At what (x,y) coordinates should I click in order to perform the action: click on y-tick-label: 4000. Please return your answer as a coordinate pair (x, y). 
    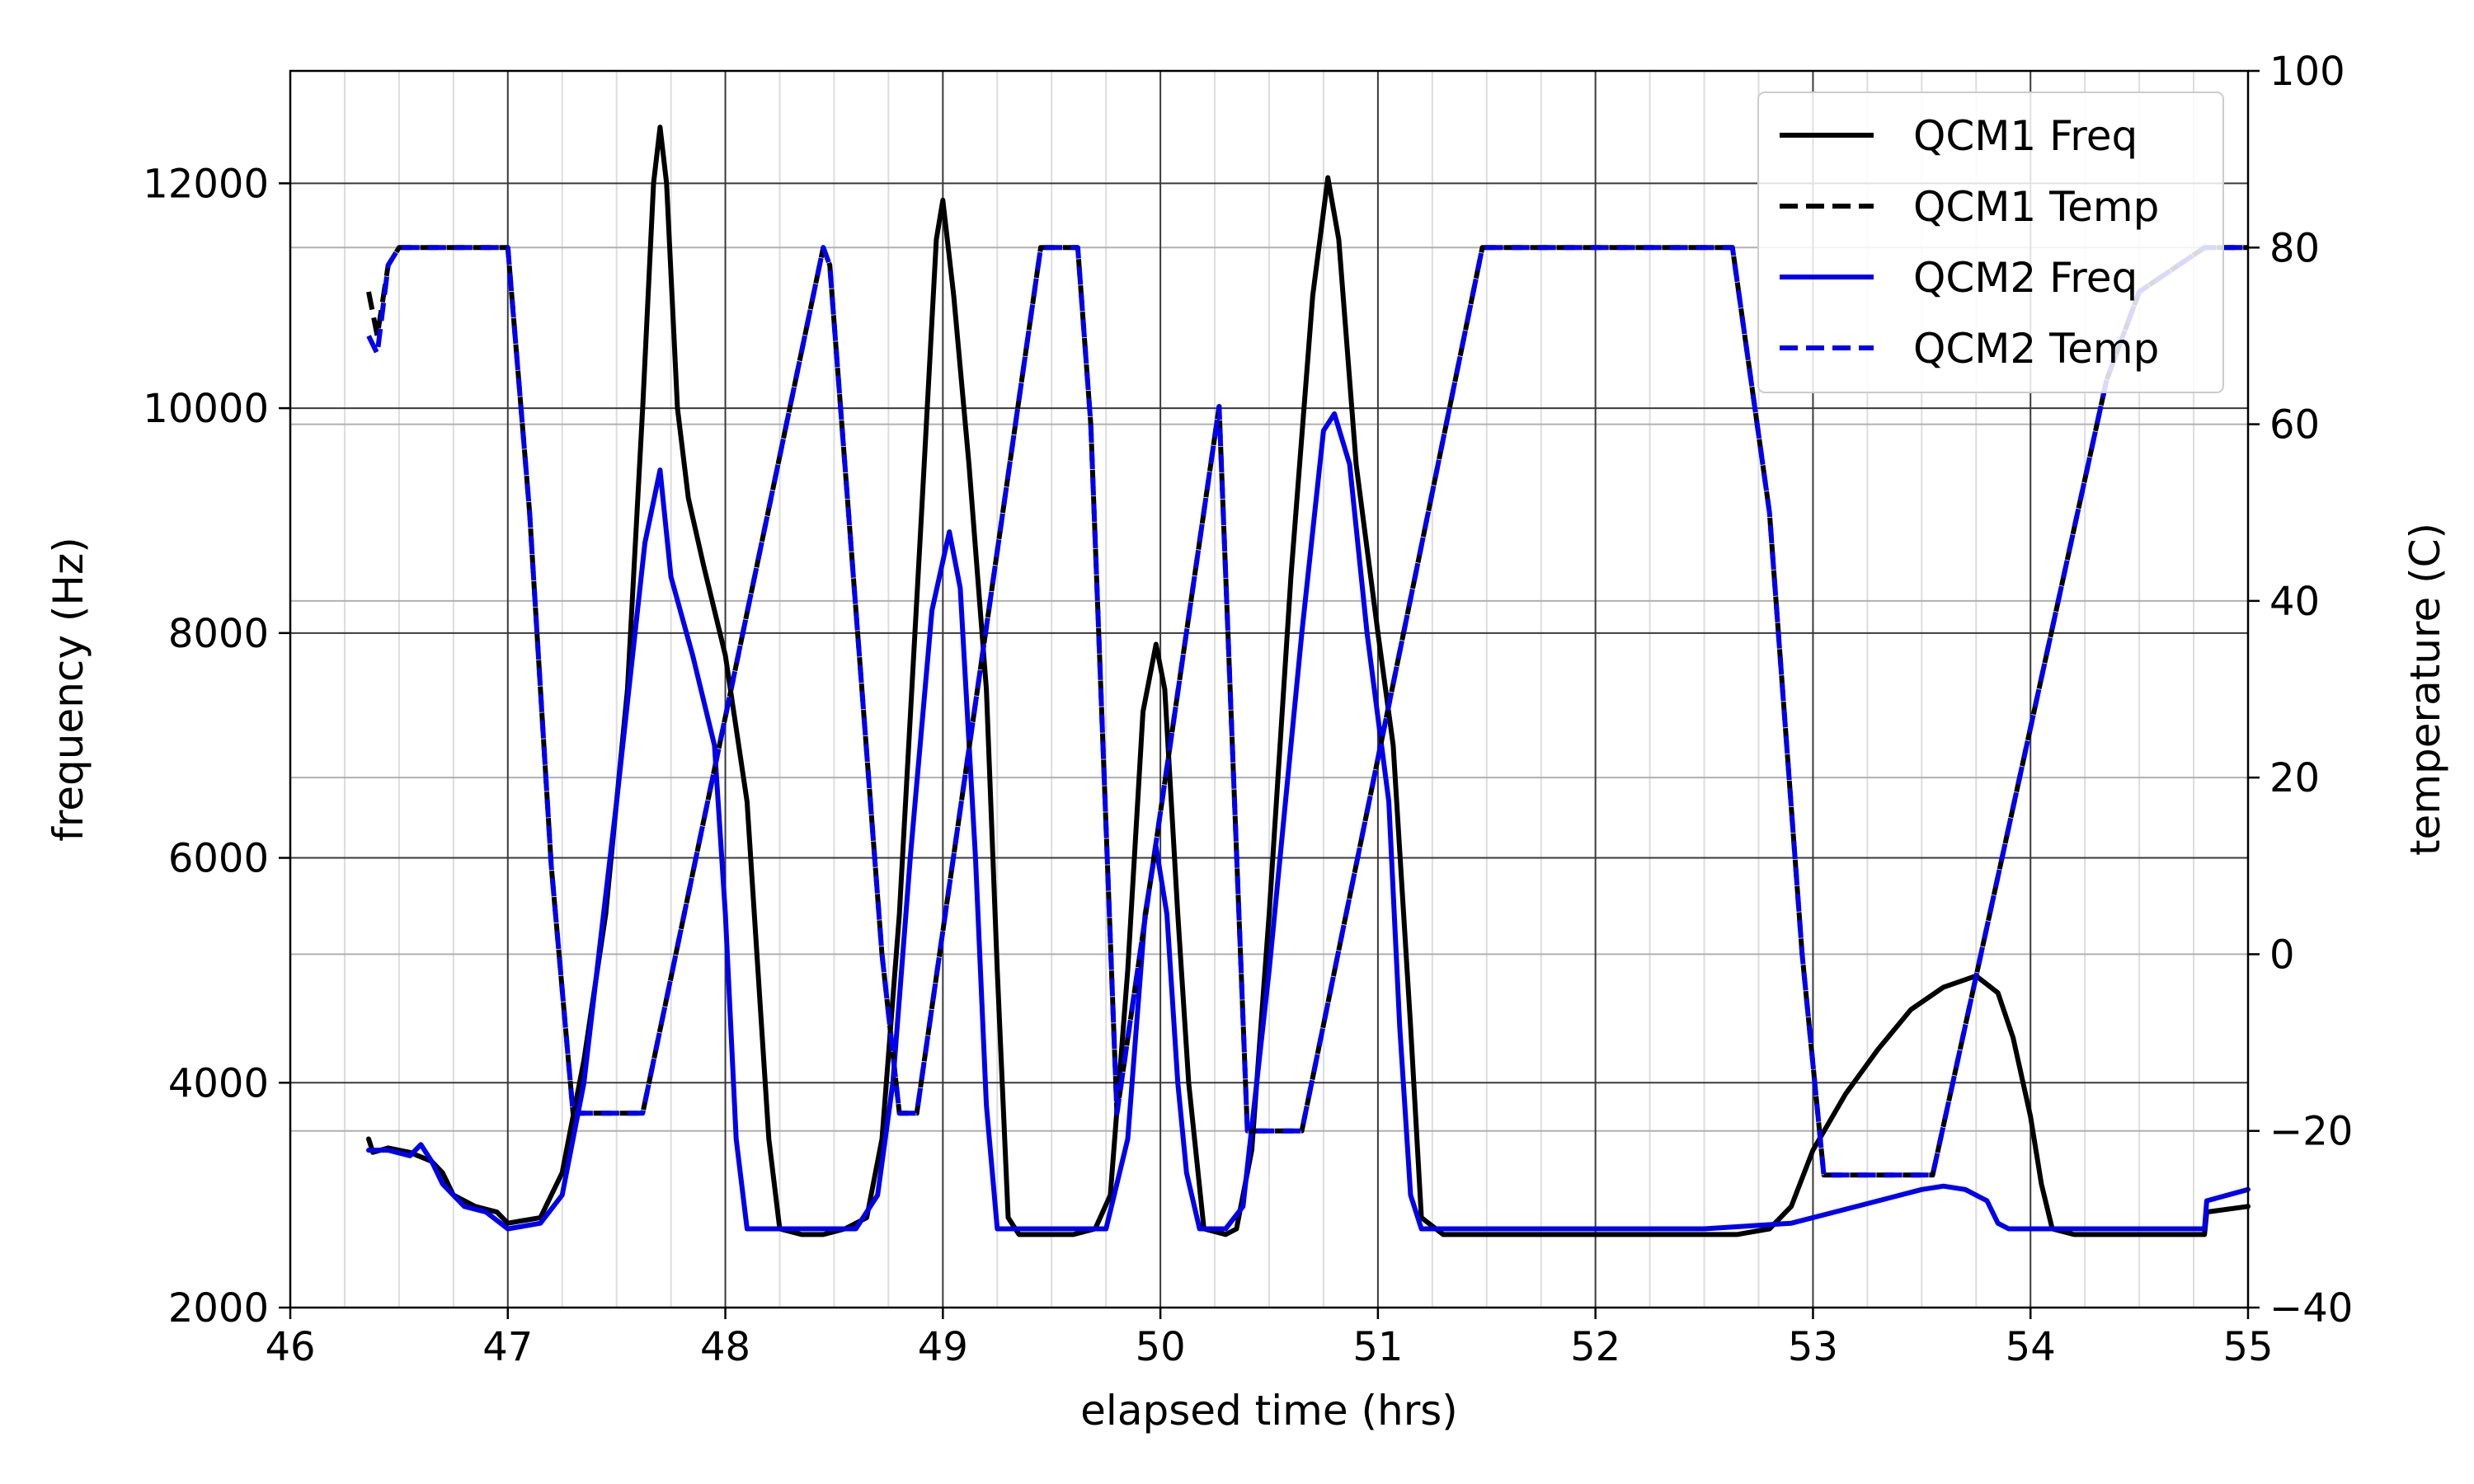
    Looking at the image, I should click on (218, 1083).